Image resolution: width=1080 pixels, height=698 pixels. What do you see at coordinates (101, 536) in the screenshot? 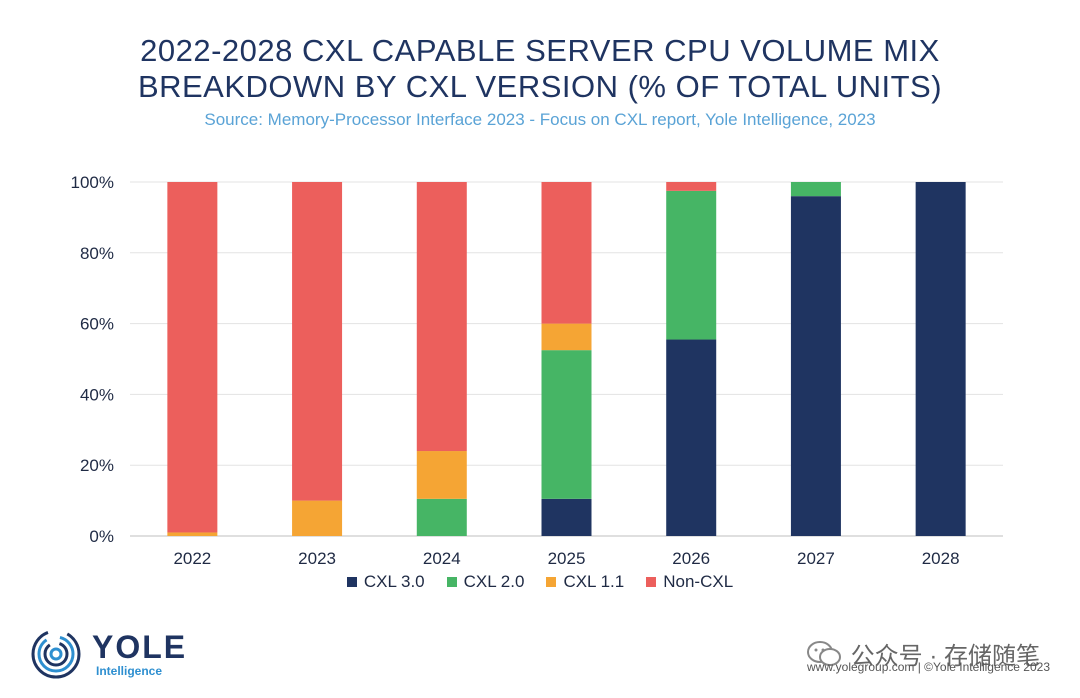
I see `y-tick-label: 0%` at bounding box center [101, 536].